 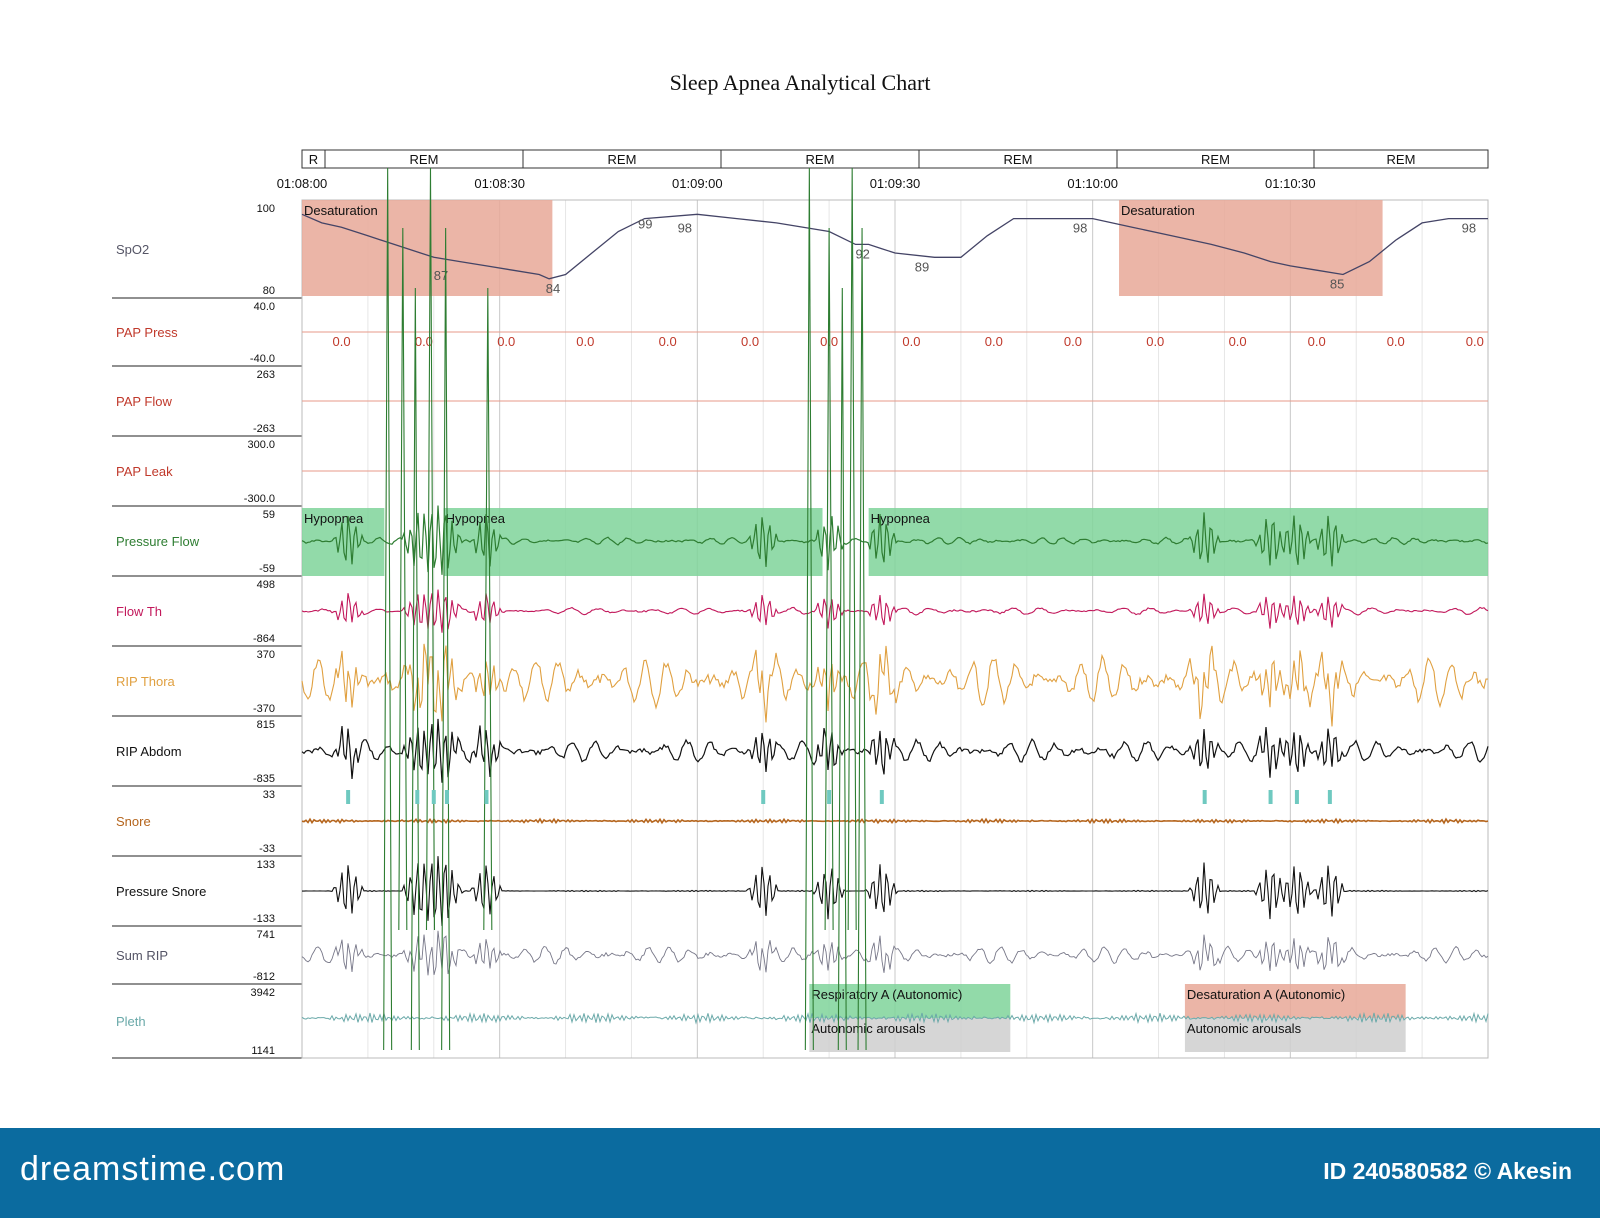 I want to click on time-tick-label: 01:10:30, so click(x=1290, y=183).